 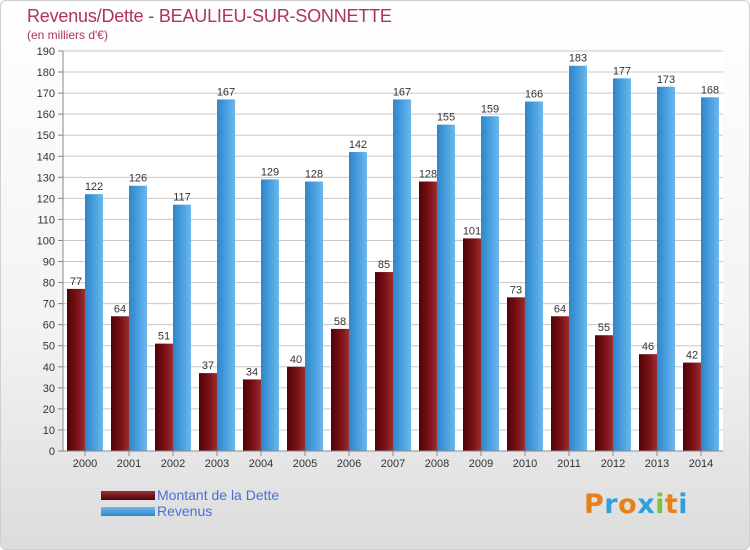 I want to click on x-tick-label: 2010, so click(x=525, y=464).